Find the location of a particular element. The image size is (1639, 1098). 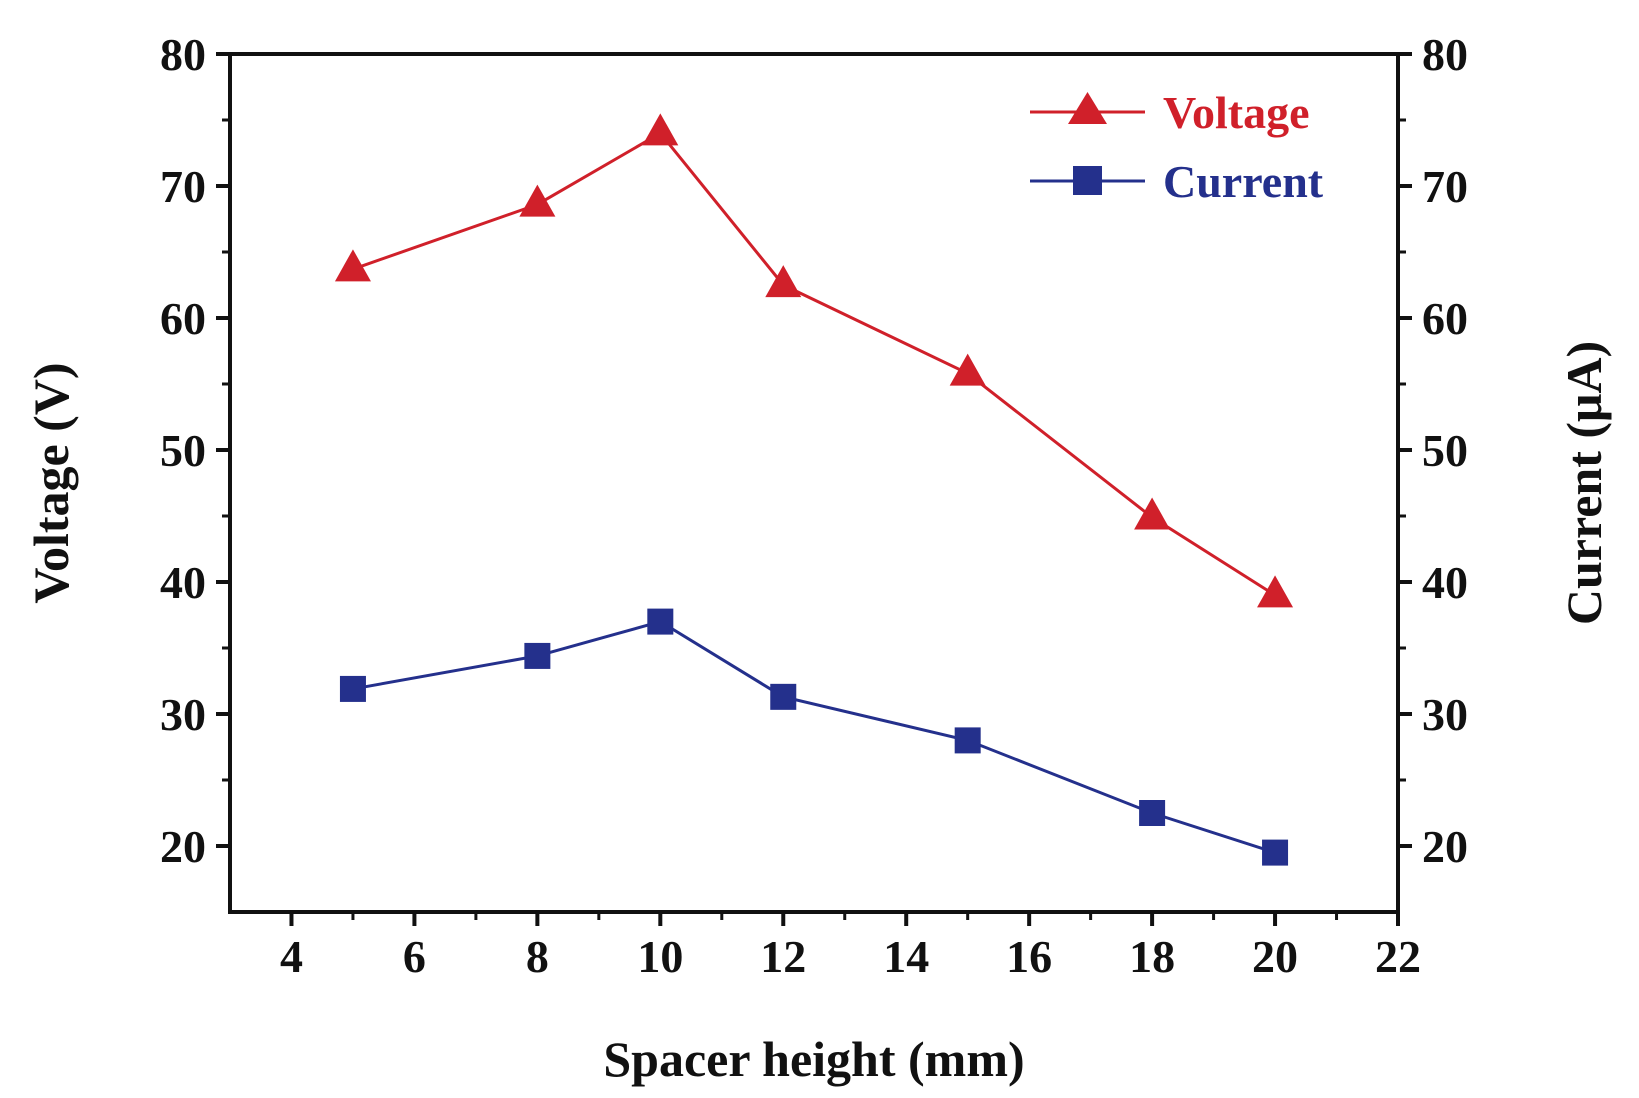

x-tick-label: 16 is located at coordinates (1029, 956).